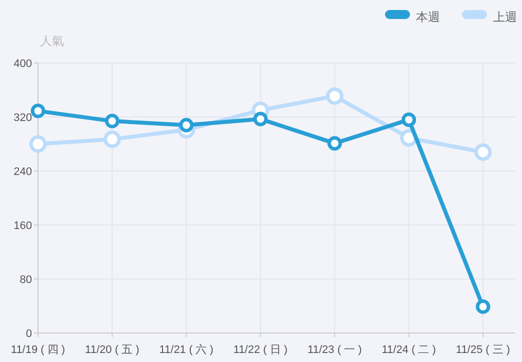 This screenshot has width=522, height=362. What do you see at coordinates (428, 17) in the screenshot?
I see `legend-label: 本週` at bounding box center [428, 17].